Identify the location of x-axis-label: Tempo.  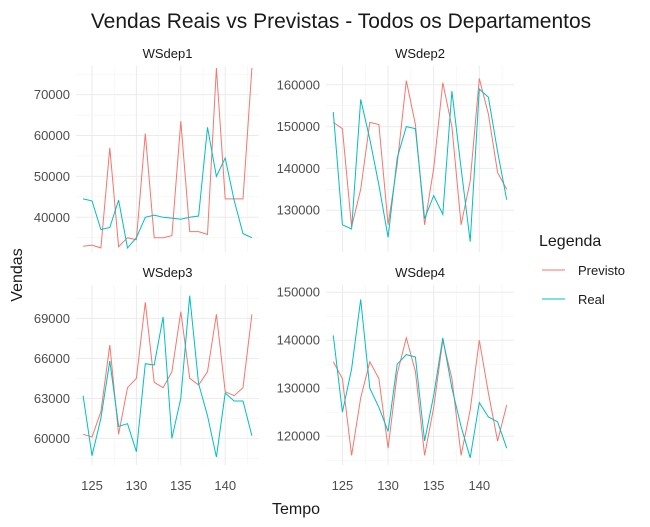
(296, 509).